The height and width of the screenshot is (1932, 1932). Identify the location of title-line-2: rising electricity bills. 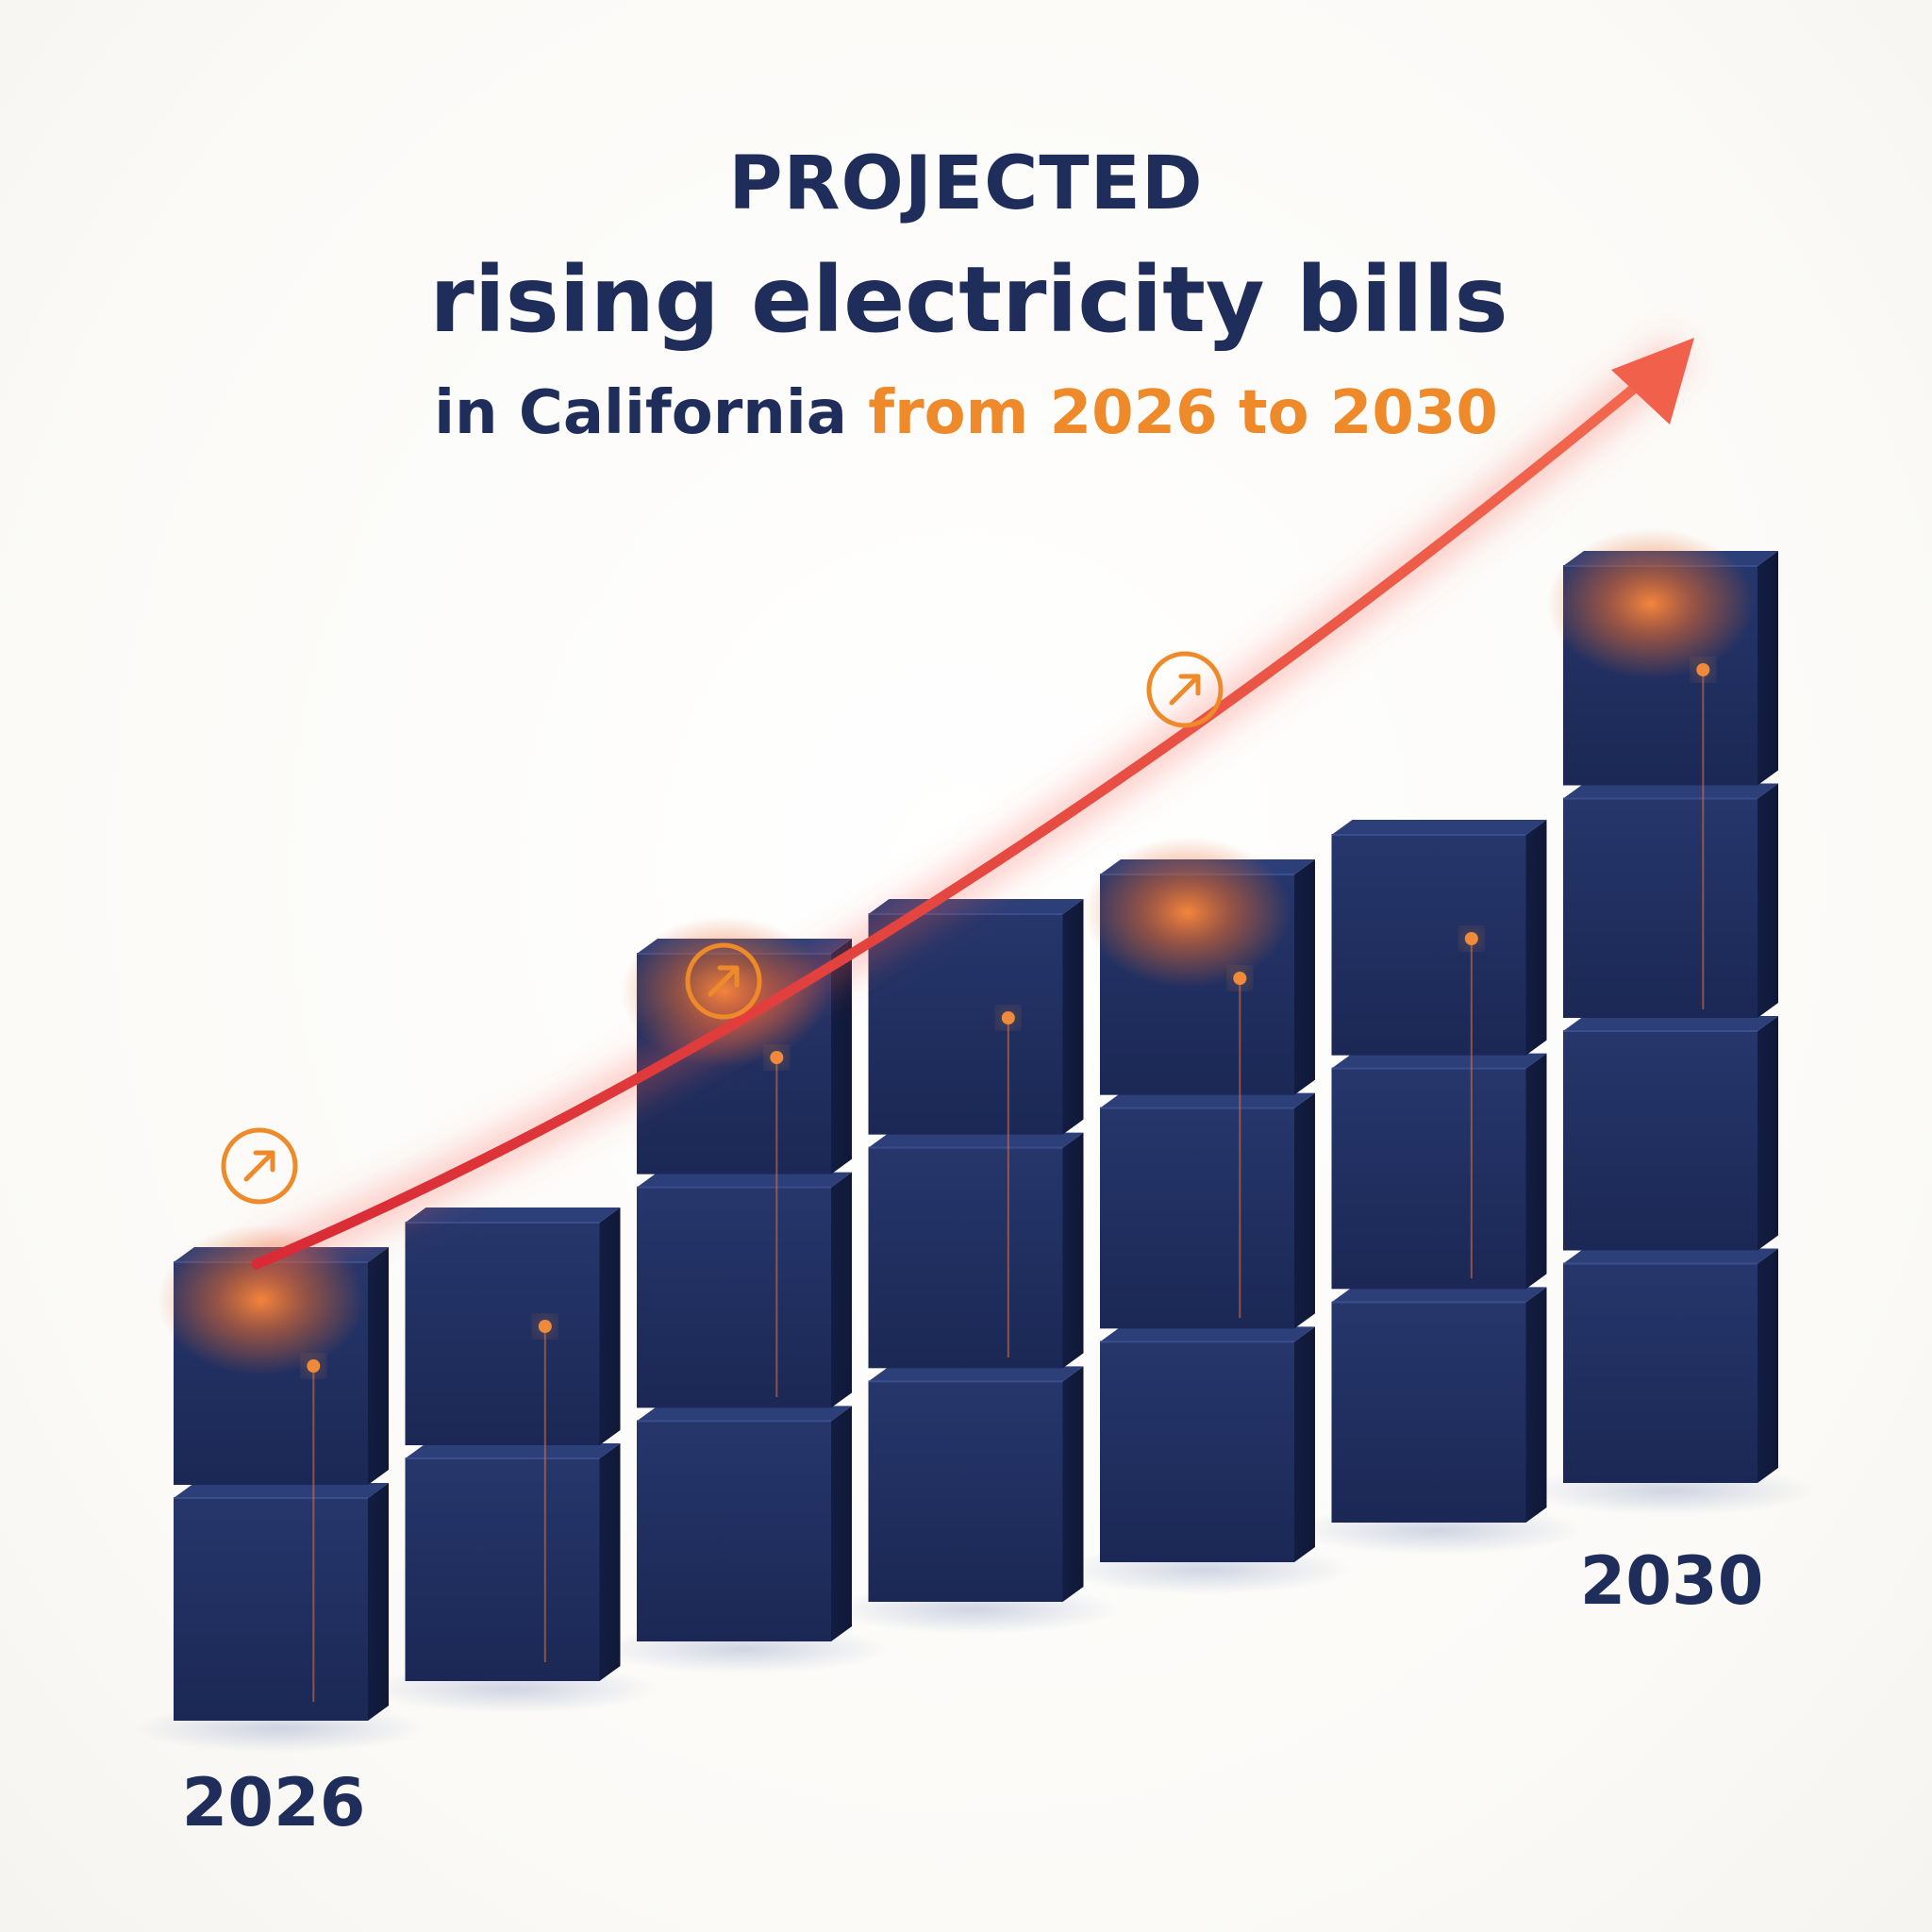
(969, 300).